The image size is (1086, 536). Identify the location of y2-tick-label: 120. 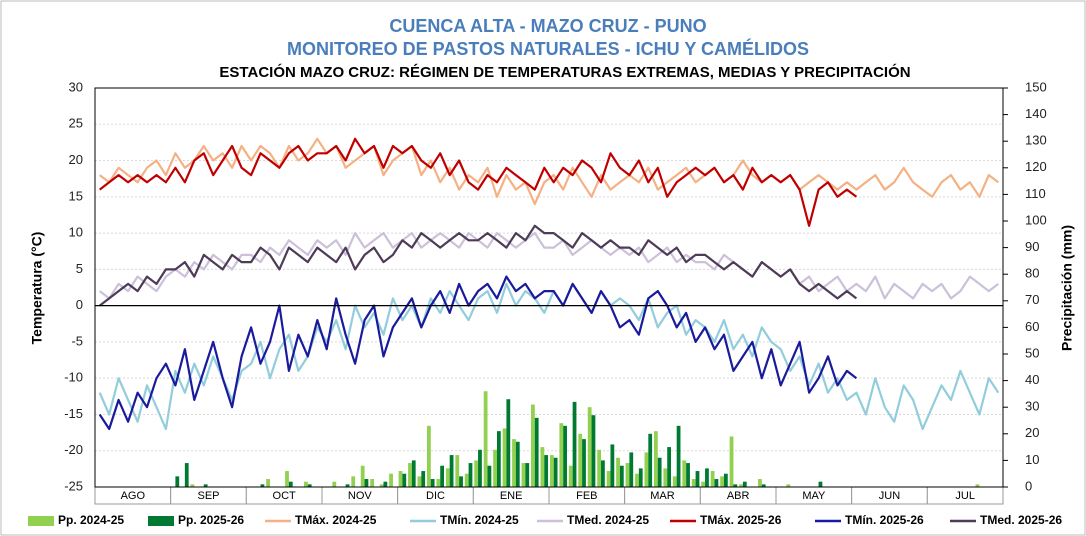
(1036, 166).